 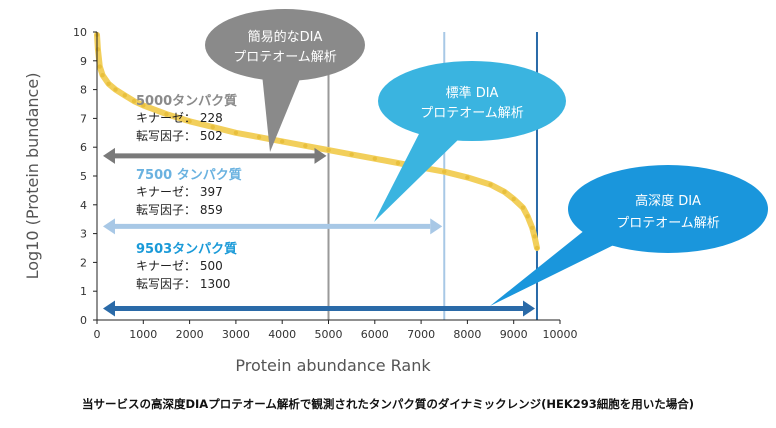 What do you see at coordinates (183, 284) in the screenshot?
I see `annotation-tf-3: 転写因子： 1300` at bounding box center [183, 284].